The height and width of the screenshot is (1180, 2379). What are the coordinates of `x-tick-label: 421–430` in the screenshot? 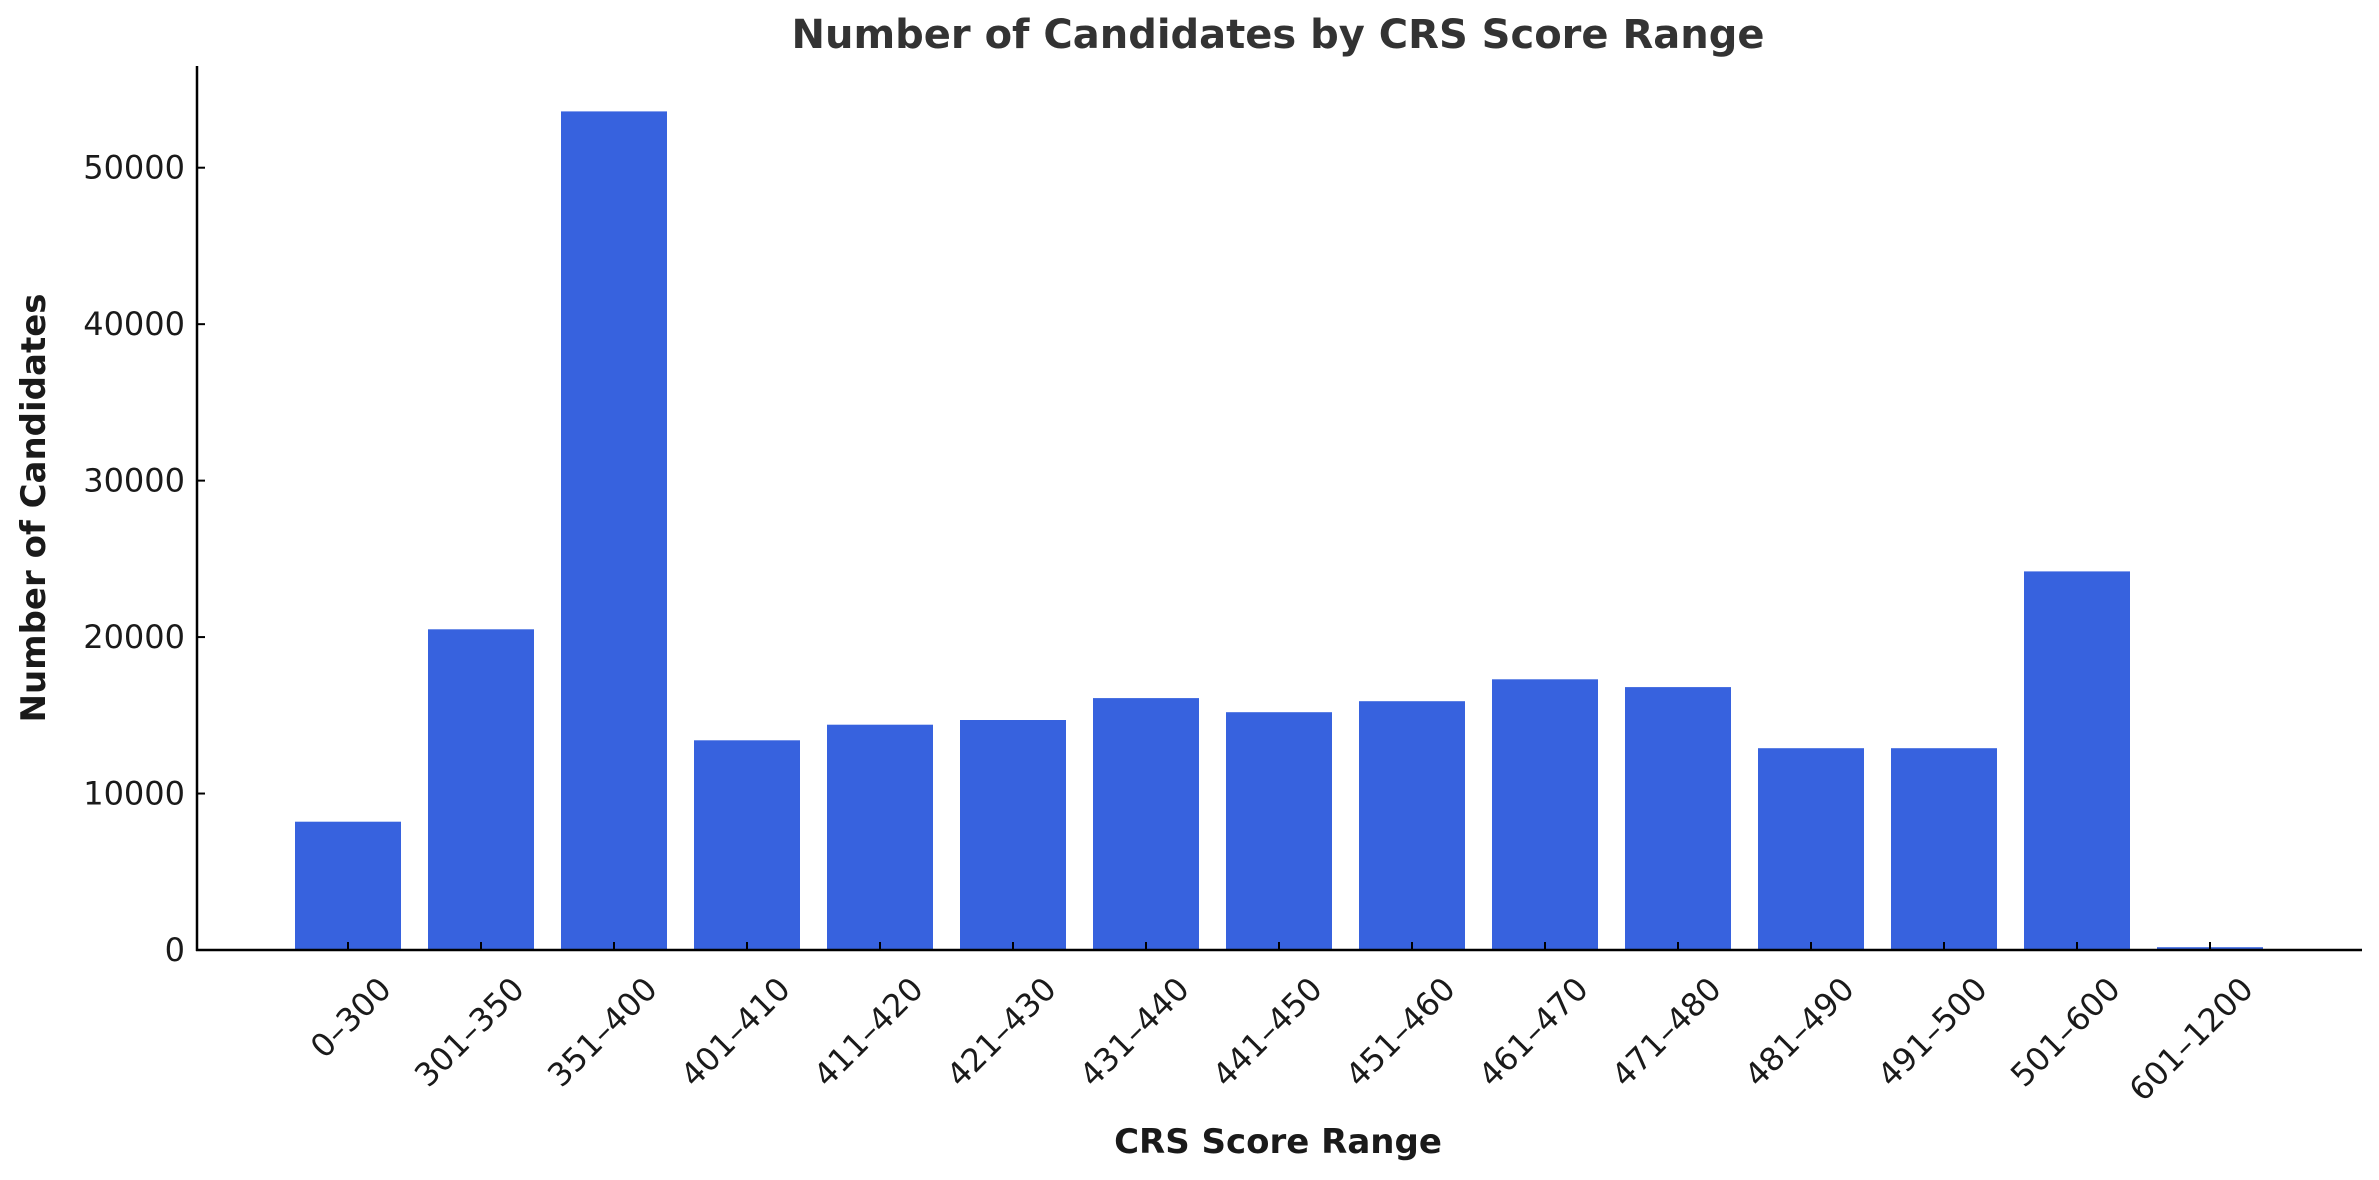 It's located at (1001, 1032).